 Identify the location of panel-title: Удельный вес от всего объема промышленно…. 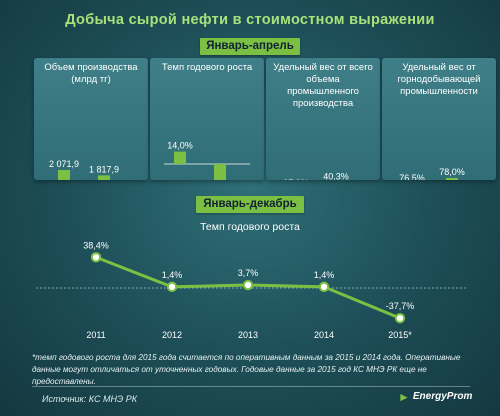
(323, 85).